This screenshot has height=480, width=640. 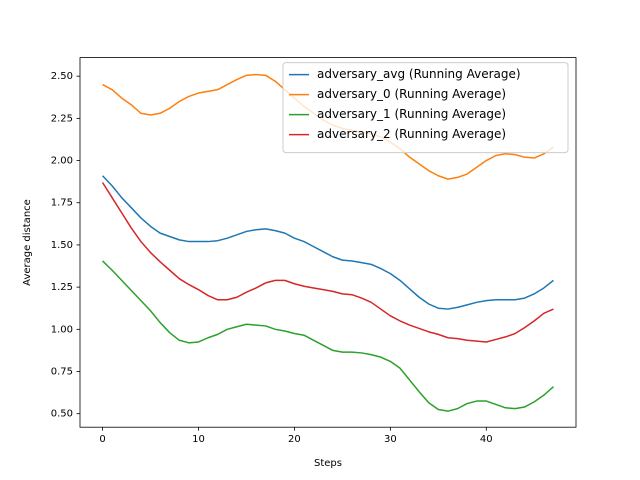 I want to click on y-tick-label: 1.50, so click(x=62, y=245).